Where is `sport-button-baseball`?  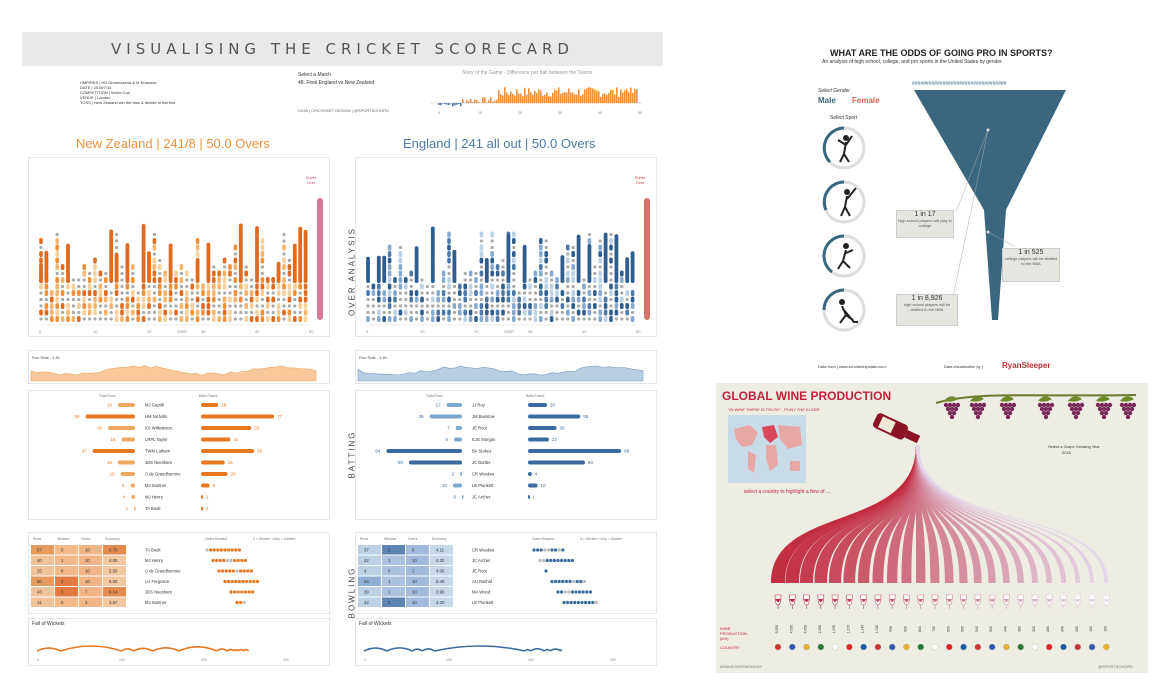
sport-button-baseball is located at coordinates (844, 202).